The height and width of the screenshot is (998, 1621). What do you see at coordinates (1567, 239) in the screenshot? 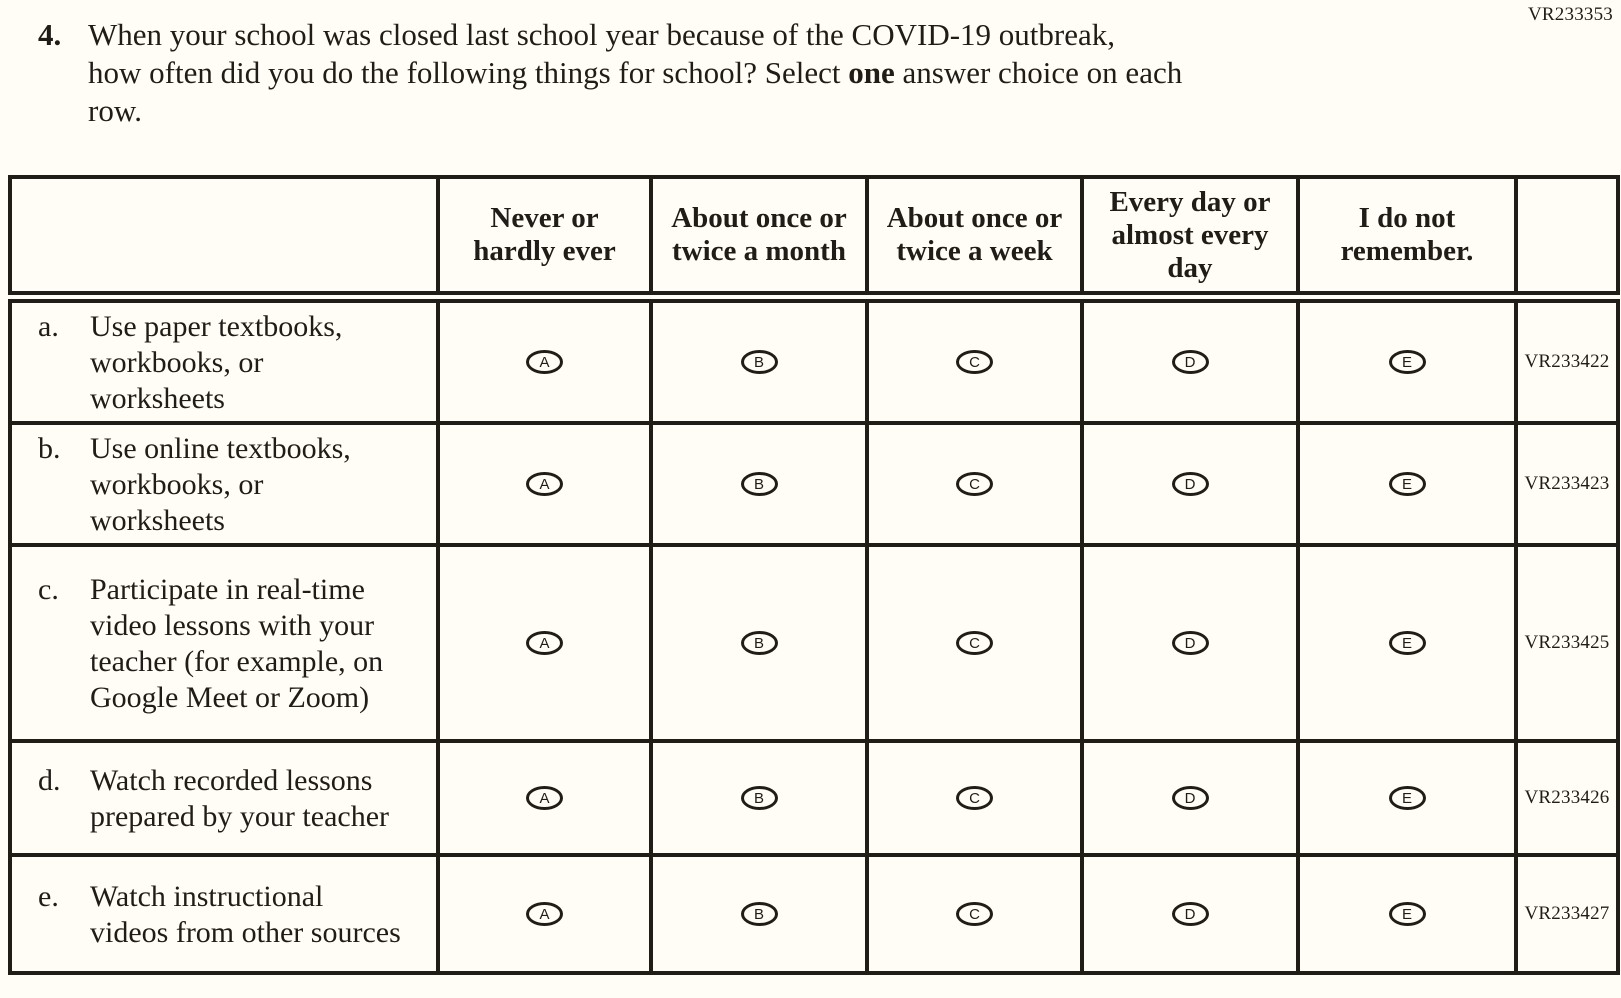
I see `code-column-header` at bounding box center [1567, 239].